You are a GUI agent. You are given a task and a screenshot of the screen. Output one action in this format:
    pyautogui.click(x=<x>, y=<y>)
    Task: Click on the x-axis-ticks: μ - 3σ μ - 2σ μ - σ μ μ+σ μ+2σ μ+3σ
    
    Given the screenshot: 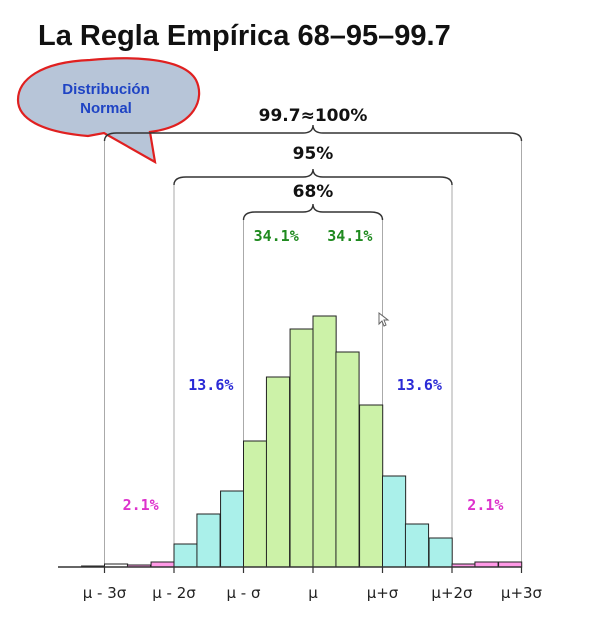 What is the action you would take?
    pyautogui.click(x=313, y=584)
    